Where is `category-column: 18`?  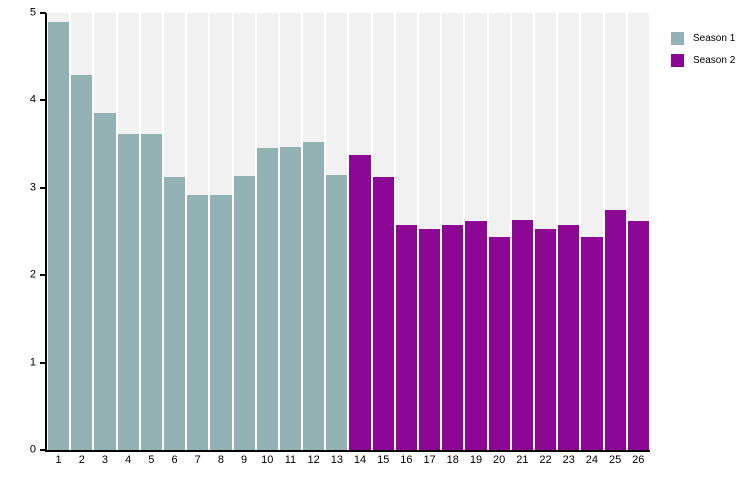
category-column: 18 is located at coordinates (452, 239).